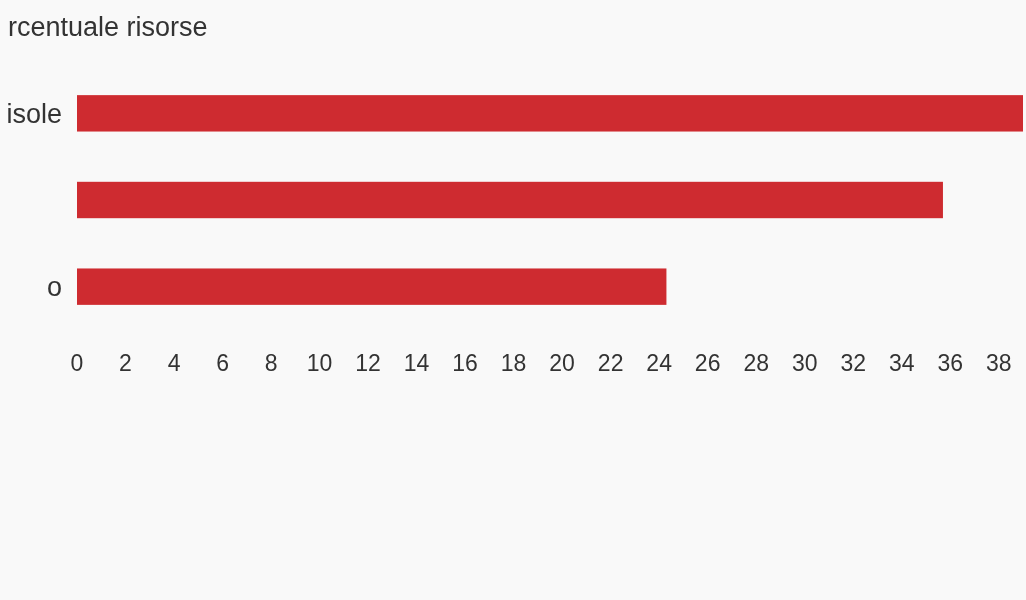 The width and height of the screenshot is (1026, 600). What do you see at coordinates (659, 363) in the screenshot?
I see `x-tick-label: 24` at bounding box center [659, 363].